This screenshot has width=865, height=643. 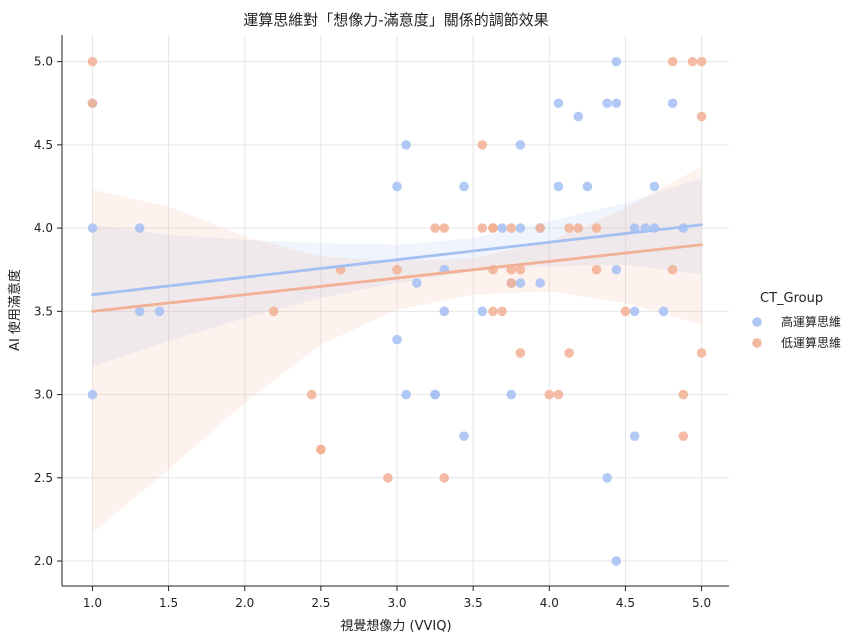 What do you see at coordinates (15, 310) in the screenshot?
I see `y-axis-label: AI 使用滿意度` at bounding box center [15, 310].